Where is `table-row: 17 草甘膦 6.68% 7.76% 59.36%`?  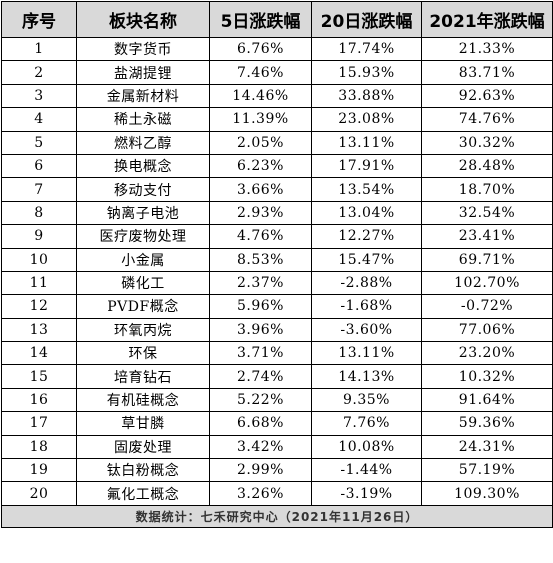 table-row: 17 草甘膦 6.68% 7.76% 59.36% is located at coordinates (277, 423).